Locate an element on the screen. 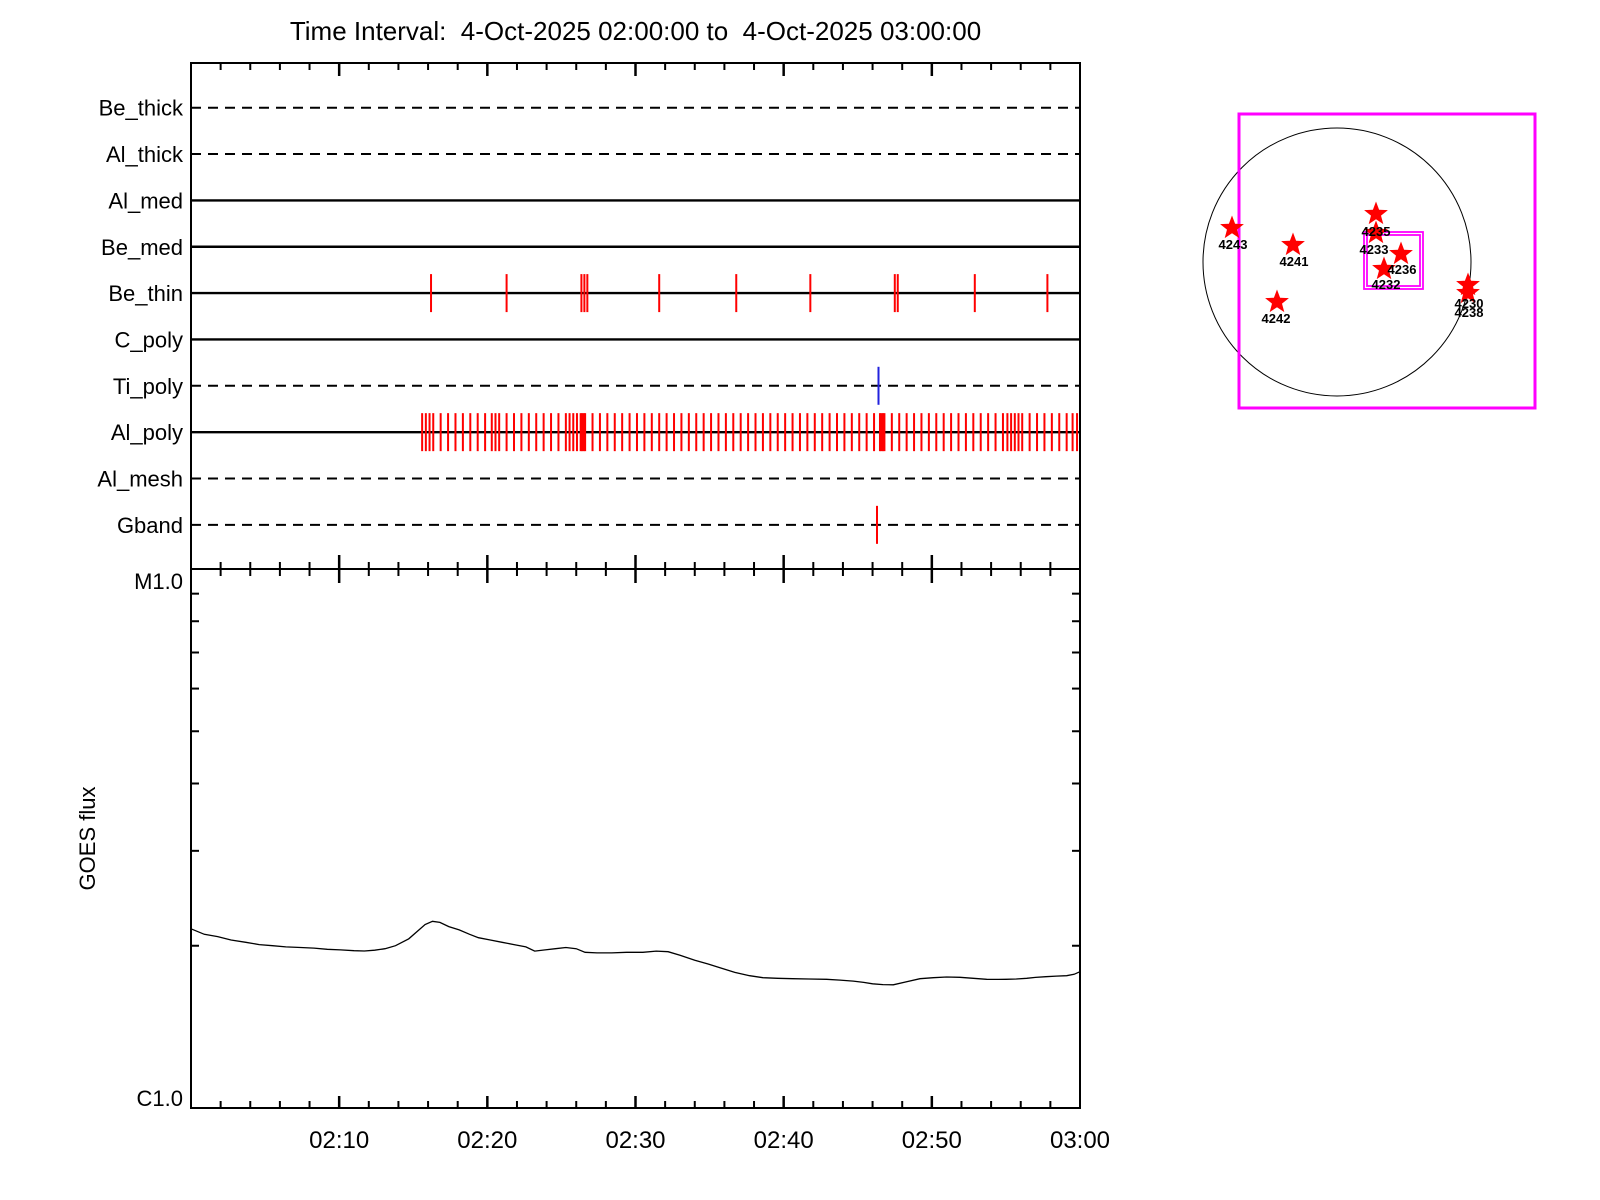 Image resolution: width=1600 pixels, height=1200 pixels. active-region-label-4236: 4236 is located at coordinates (1402, 269).